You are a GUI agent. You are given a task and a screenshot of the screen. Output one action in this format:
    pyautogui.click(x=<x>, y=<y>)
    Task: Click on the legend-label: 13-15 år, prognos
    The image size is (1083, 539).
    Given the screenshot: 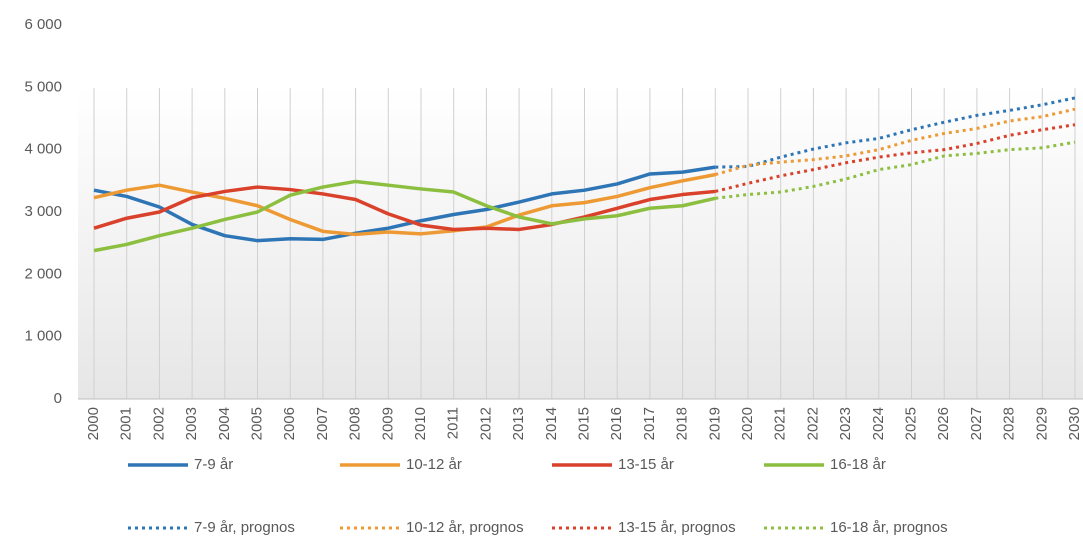 What is the action you would take?
    pyautogui.click(x=677, y=527)
    